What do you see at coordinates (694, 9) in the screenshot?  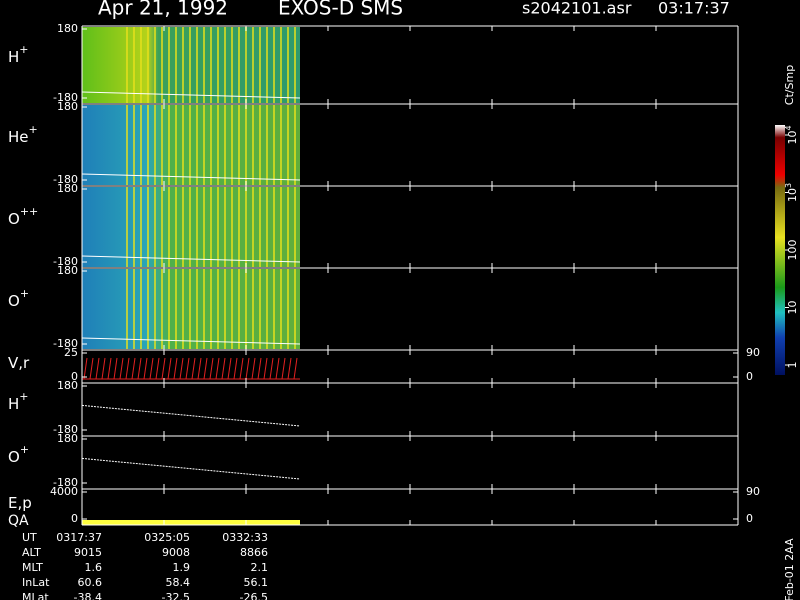 I see `time: 03:17:37` at bounding box center [694, 9].